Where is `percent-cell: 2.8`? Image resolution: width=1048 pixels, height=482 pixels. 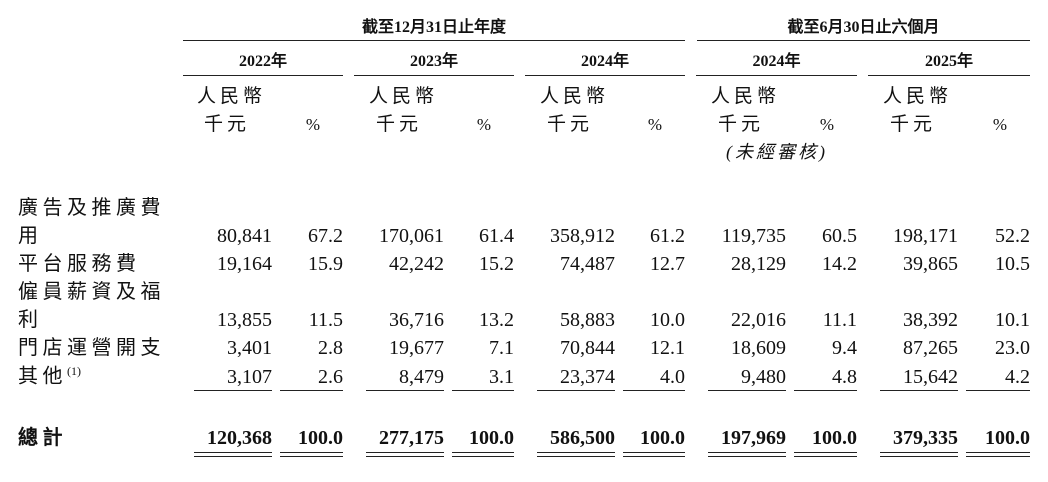
percent-cell: 2.8 is located at coordinates (330, 348).